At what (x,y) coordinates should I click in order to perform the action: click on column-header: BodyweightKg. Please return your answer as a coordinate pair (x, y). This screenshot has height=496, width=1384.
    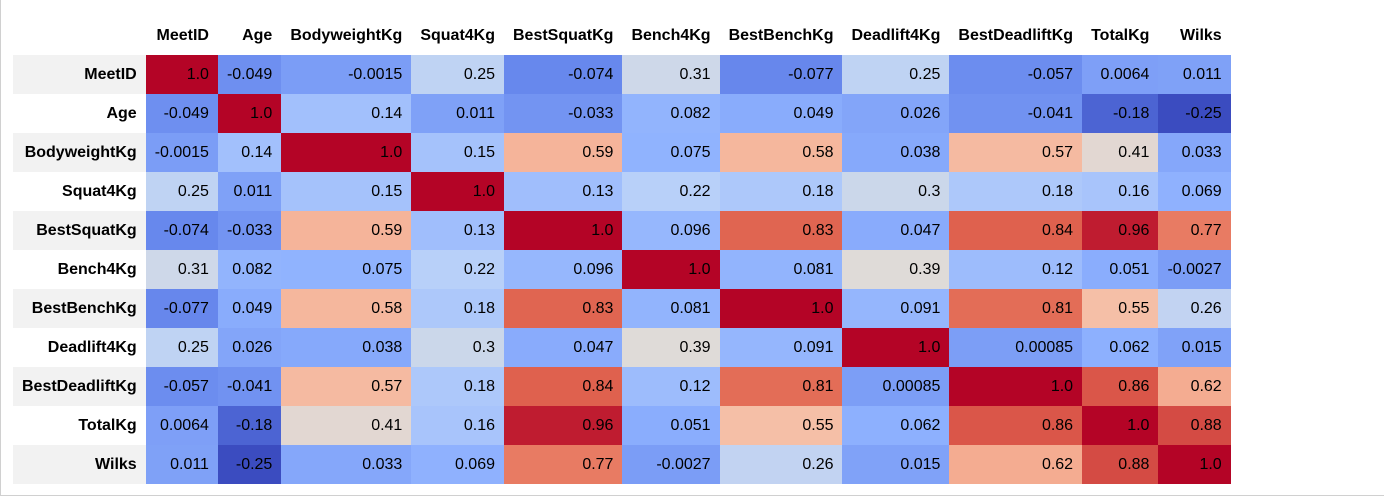
    Looking at the image, I should click on (346, 36).